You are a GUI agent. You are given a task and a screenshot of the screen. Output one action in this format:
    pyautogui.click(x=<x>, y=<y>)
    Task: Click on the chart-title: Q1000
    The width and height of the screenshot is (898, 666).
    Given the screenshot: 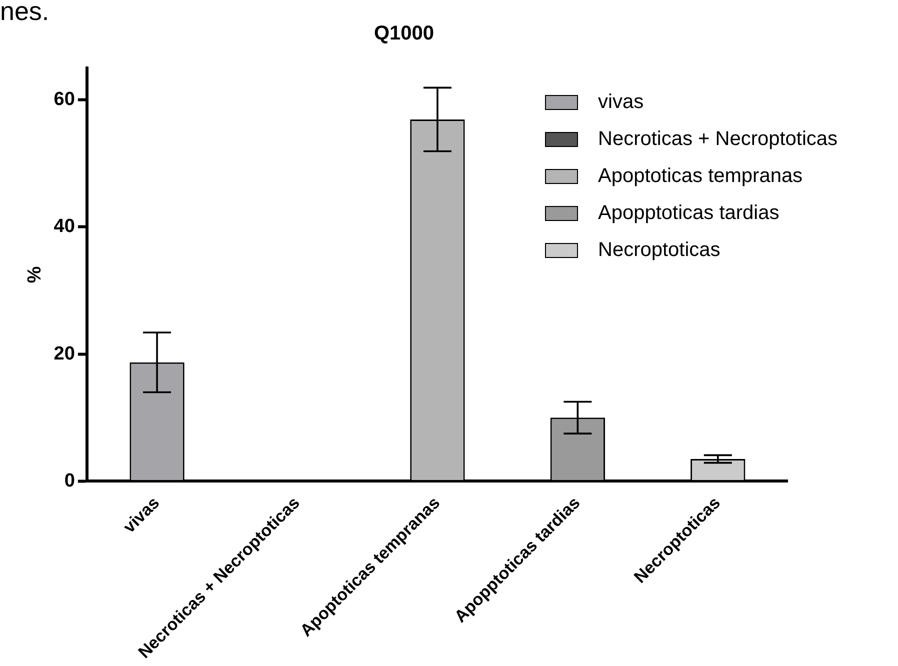 What is the action you would take?
    pyautogui.click(x=404, y=33)
    